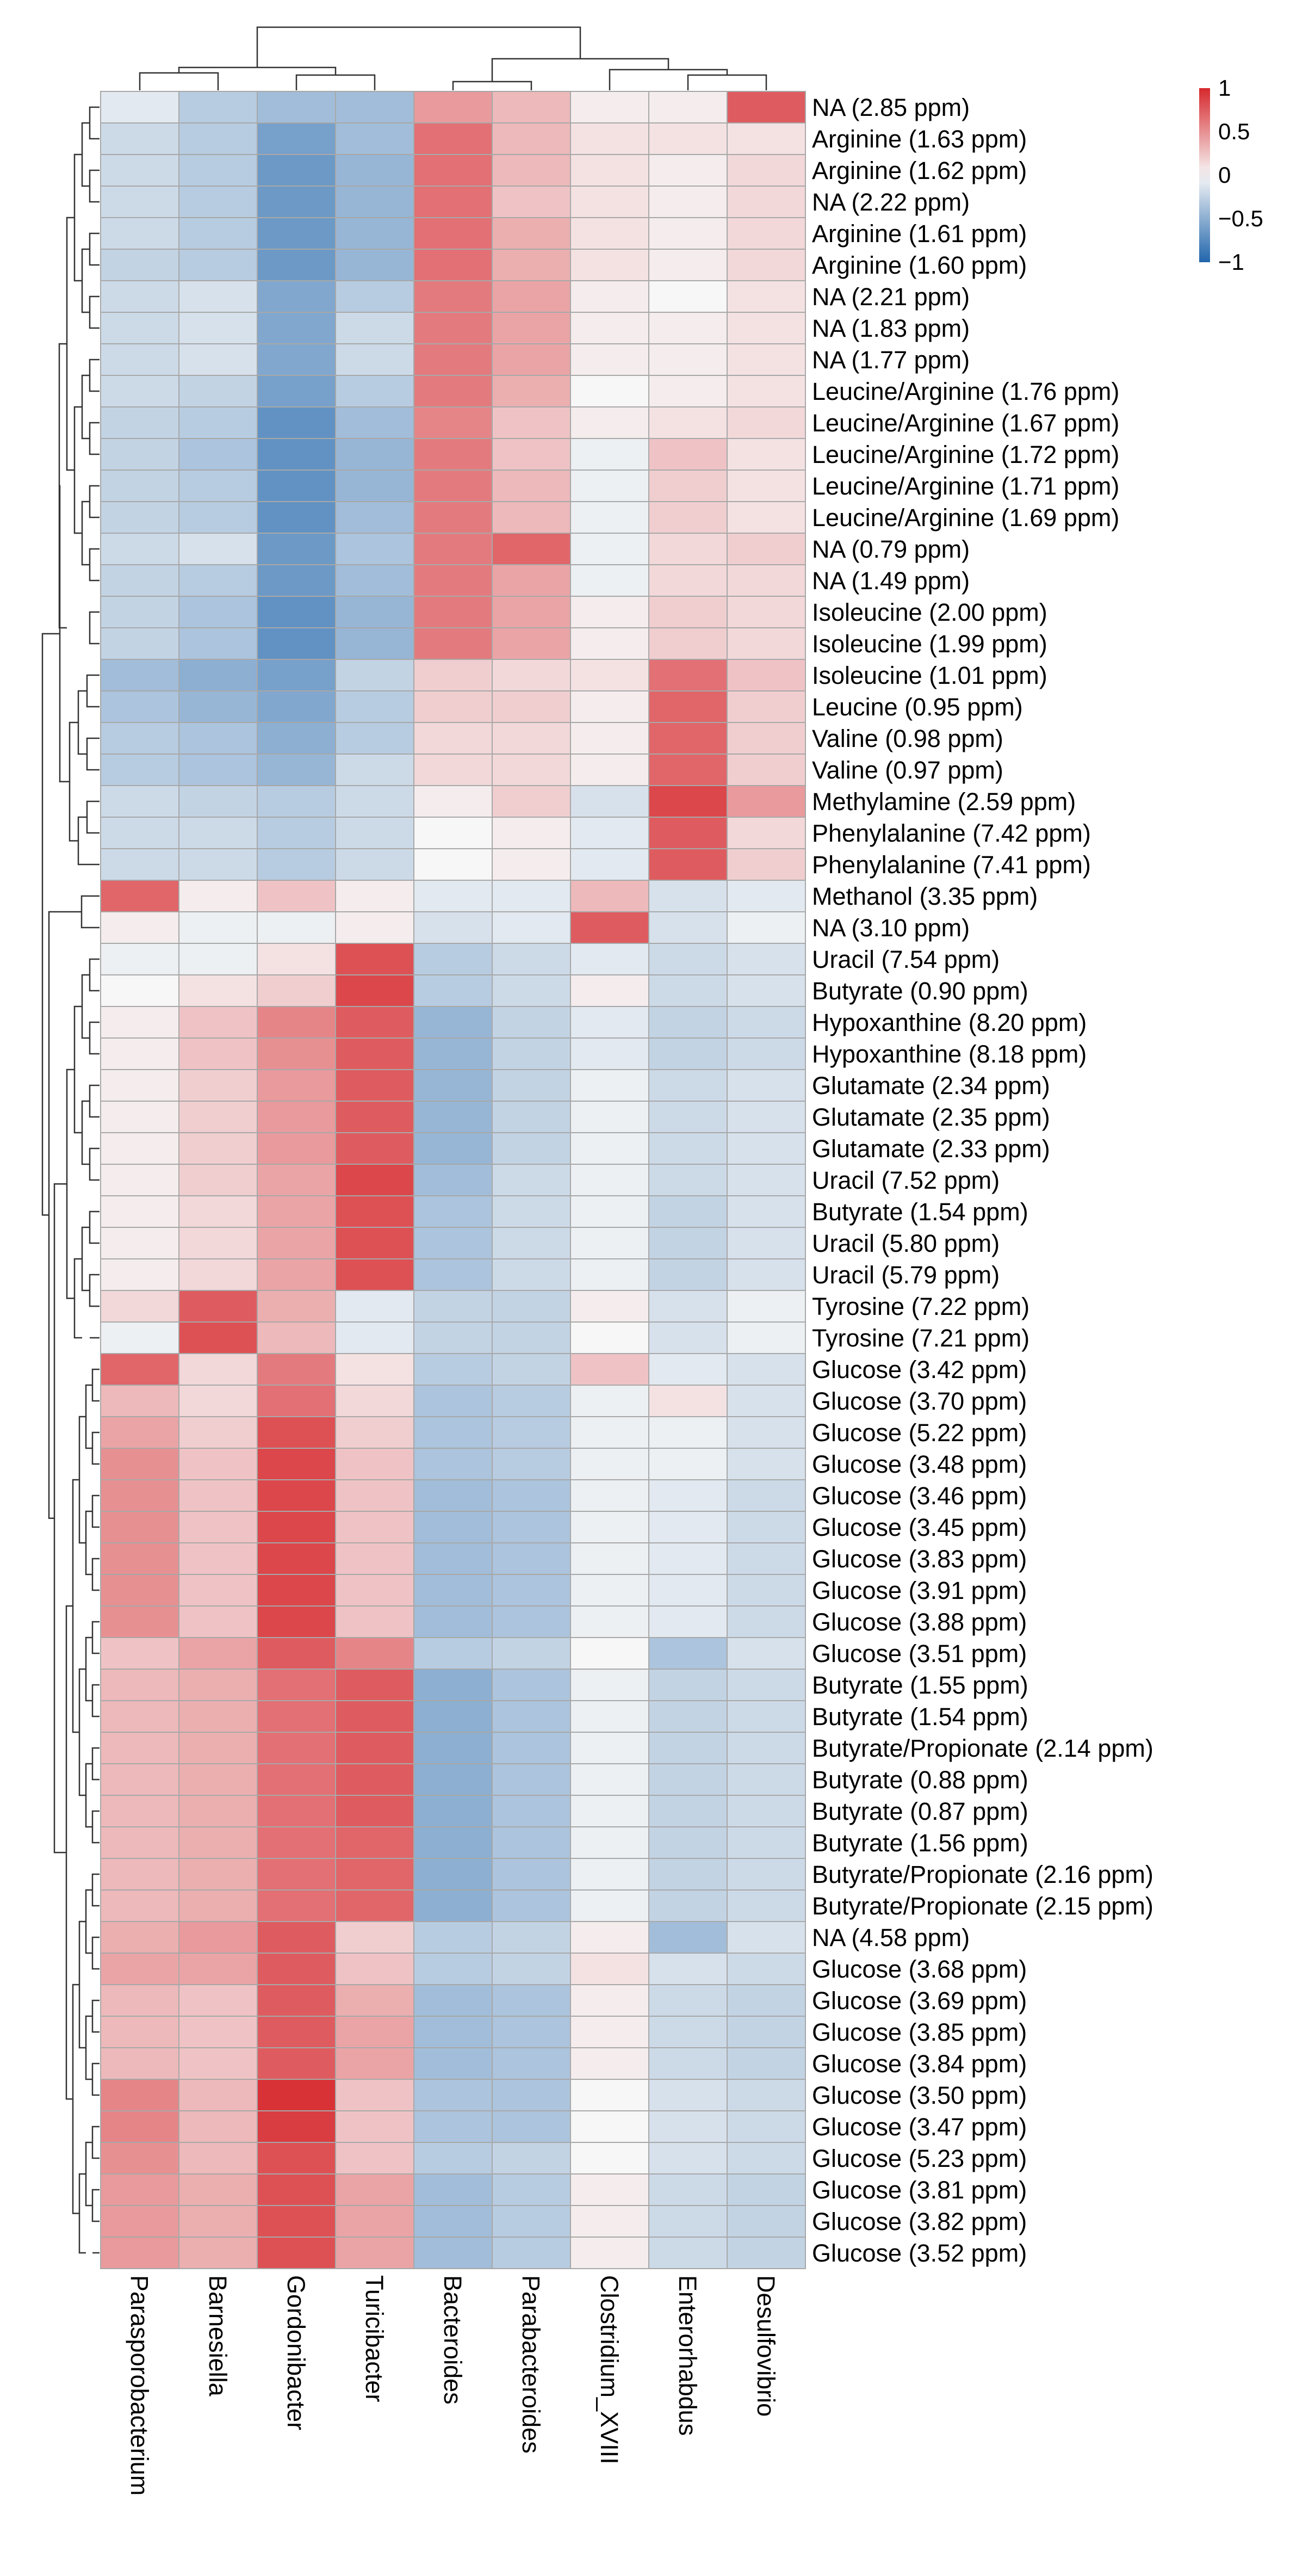  I want to click on row-label: Leucine/Arginine (1.72 ppm), so click(965, 454).